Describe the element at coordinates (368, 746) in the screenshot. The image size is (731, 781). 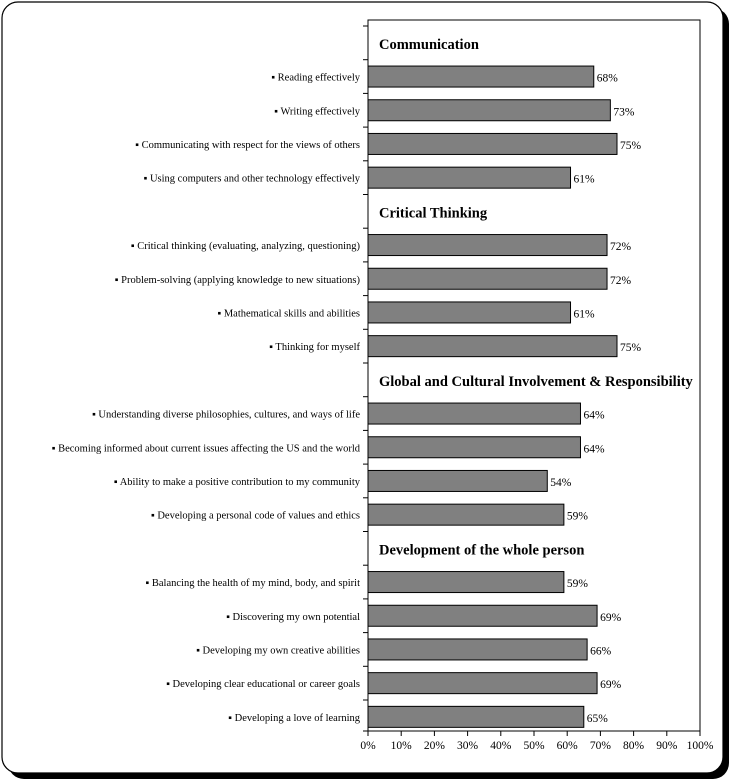
I see `x-tick-label: 0%` at that location.